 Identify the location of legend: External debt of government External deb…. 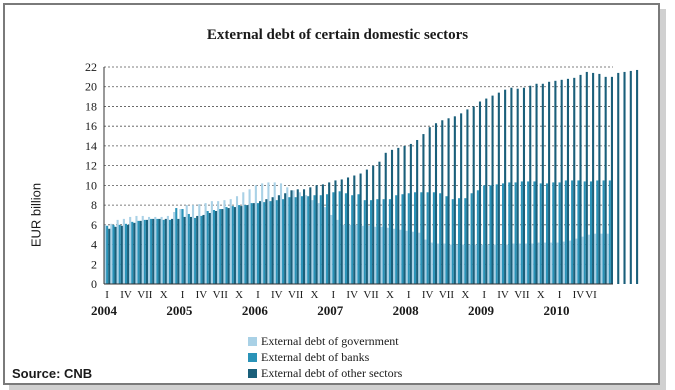
(325, 357).